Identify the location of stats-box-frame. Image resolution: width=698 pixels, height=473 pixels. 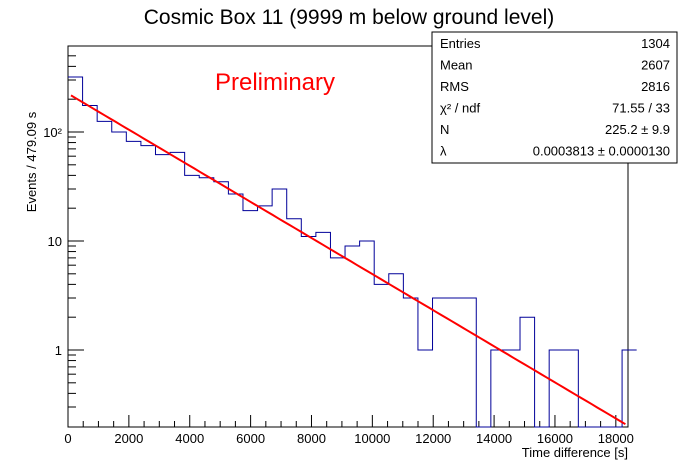
(554, 97).